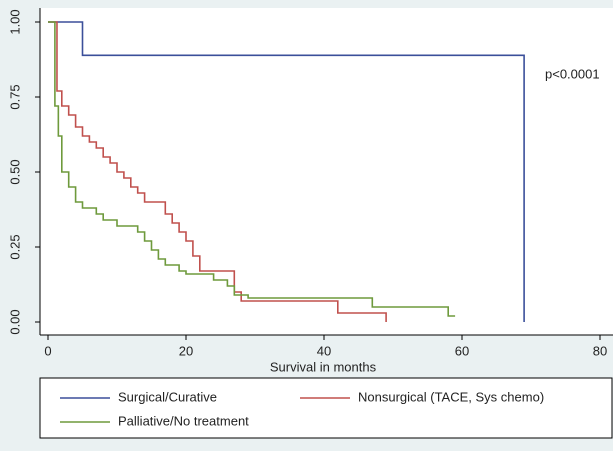 Image resolution: width=613 pixels, height=451 pixels. What do you see at coordinates (14, 21) in the screenshot?
I see `y-tick-label: 1.00` at bounding box center [14, 21].